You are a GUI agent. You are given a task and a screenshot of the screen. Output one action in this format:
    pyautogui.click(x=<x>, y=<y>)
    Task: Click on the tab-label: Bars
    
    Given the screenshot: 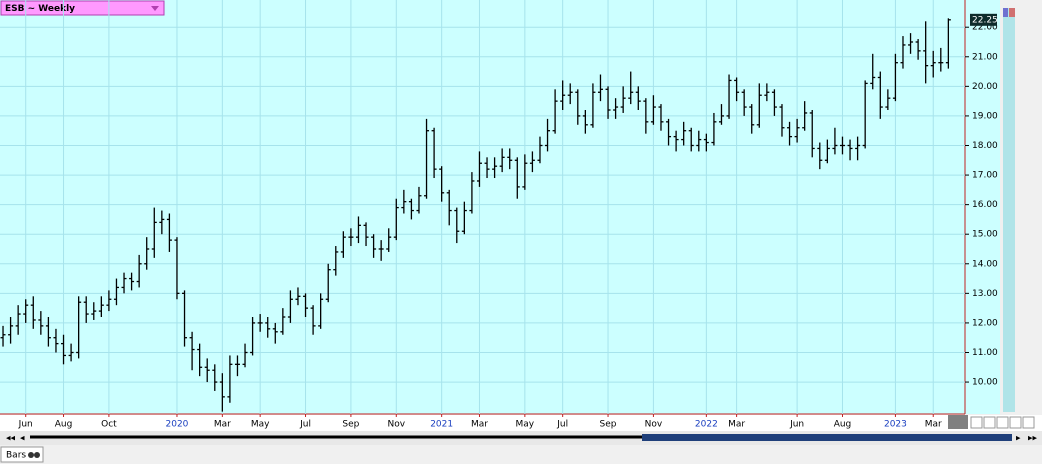 What is the action you would take?
    pyautogui.click(x=16, y=456)
    